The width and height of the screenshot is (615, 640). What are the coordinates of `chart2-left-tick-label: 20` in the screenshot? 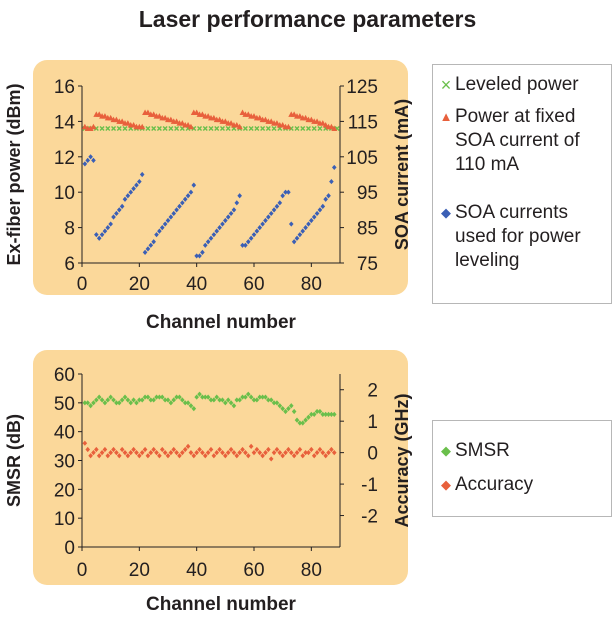 It's located at (64, 490).